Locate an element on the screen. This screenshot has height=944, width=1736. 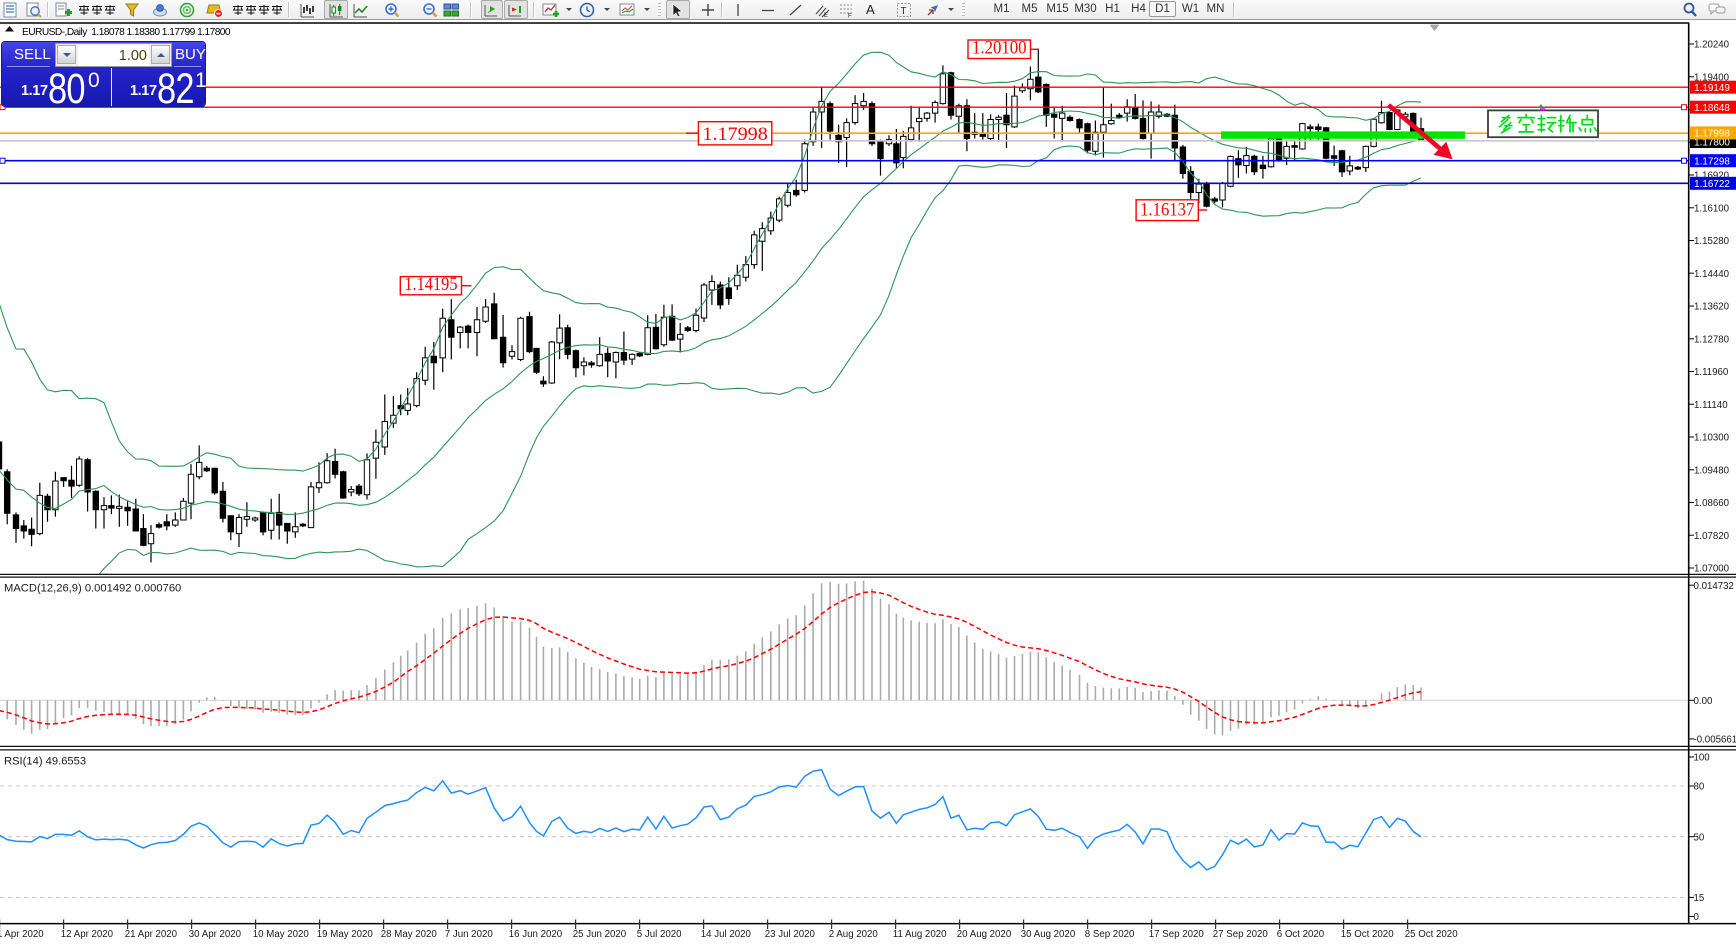
svg-text: 1.17298 is located at coordinates (1712, 162).